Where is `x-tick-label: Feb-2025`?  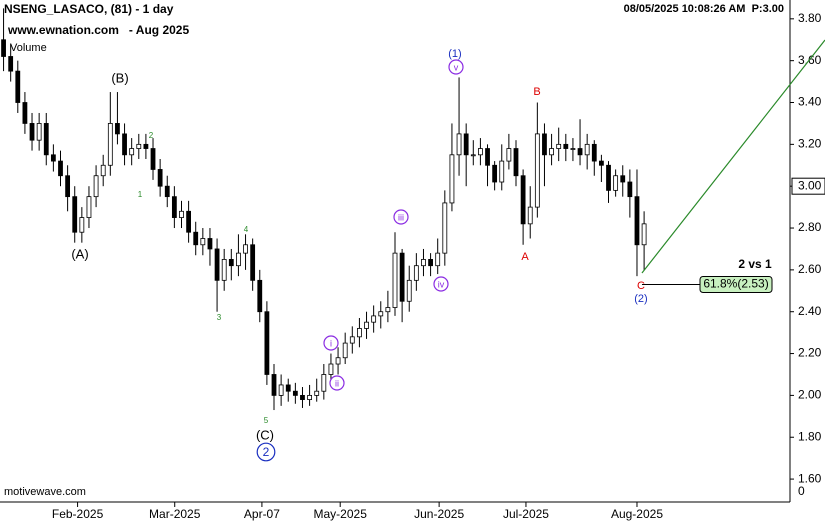
x-tick-label: Feb-2025 is located at coordinates (78, 514).